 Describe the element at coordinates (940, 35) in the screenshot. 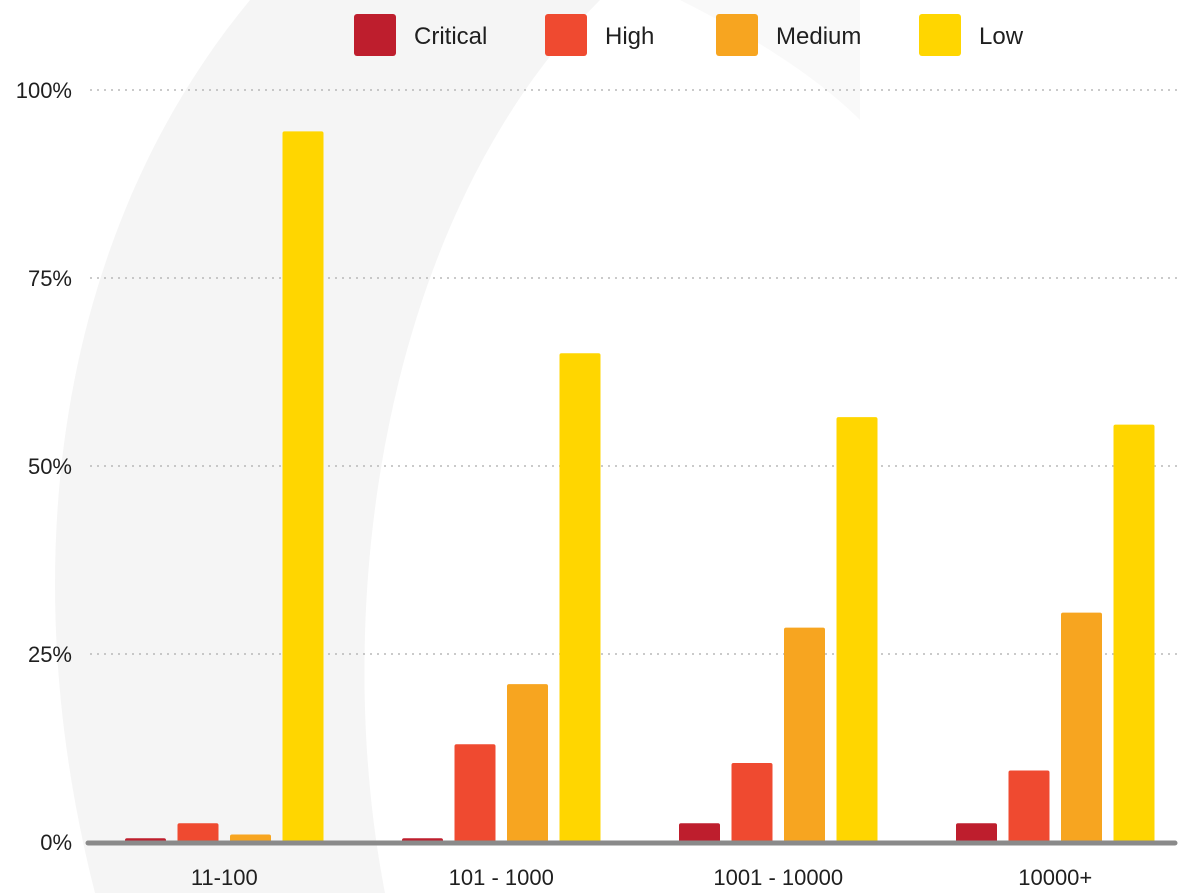

I see `legend-swatch-low` at that location.